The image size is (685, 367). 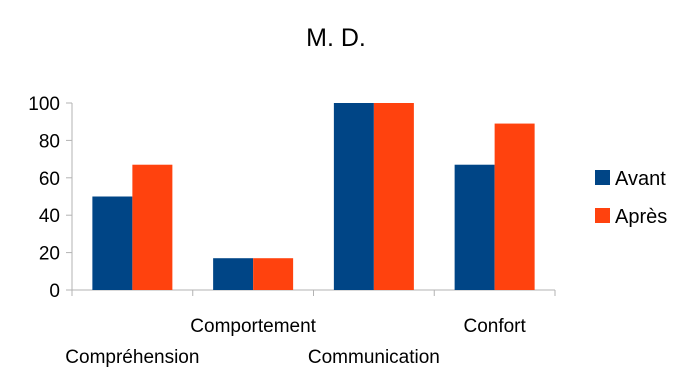 I want to click on legend-label: Après, so click(x=641, y=217).